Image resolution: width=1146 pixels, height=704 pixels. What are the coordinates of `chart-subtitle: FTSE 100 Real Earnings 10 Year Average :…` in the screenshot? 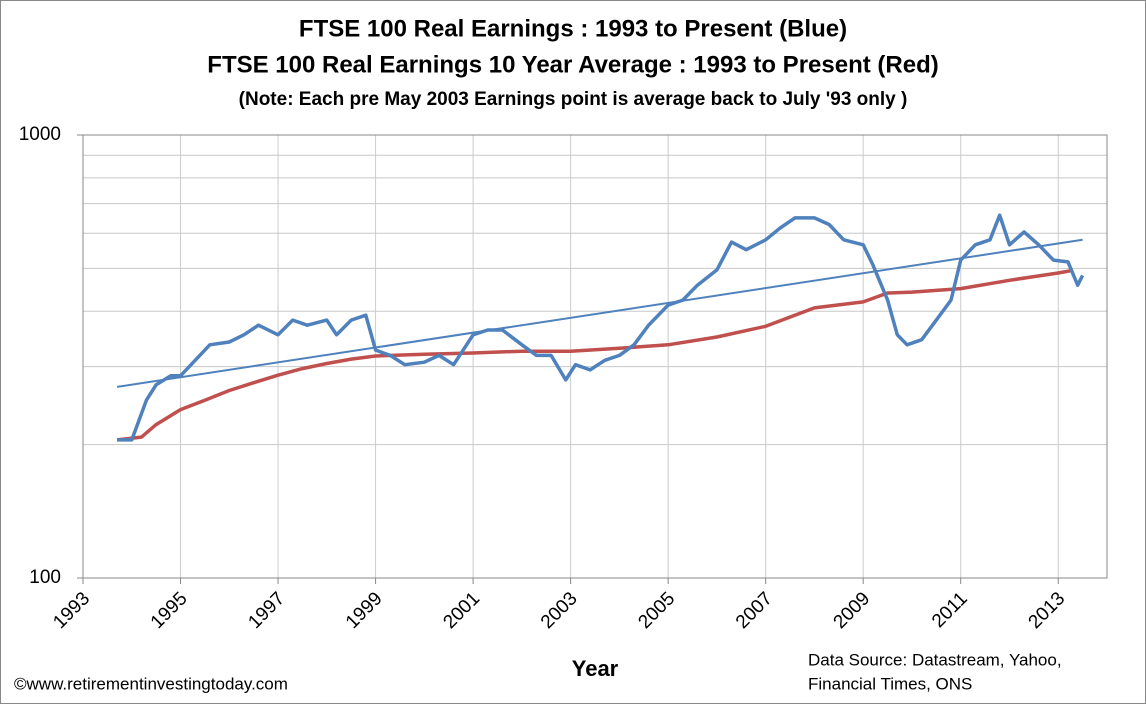 It's located at (572, 64).